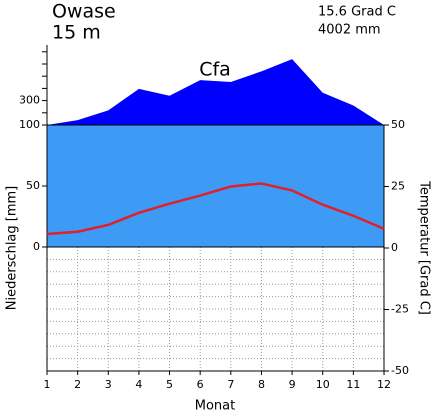 The height and width of the screenshot is (415, 436). I want to click on x-tick-label: 6, so click(200, 384).